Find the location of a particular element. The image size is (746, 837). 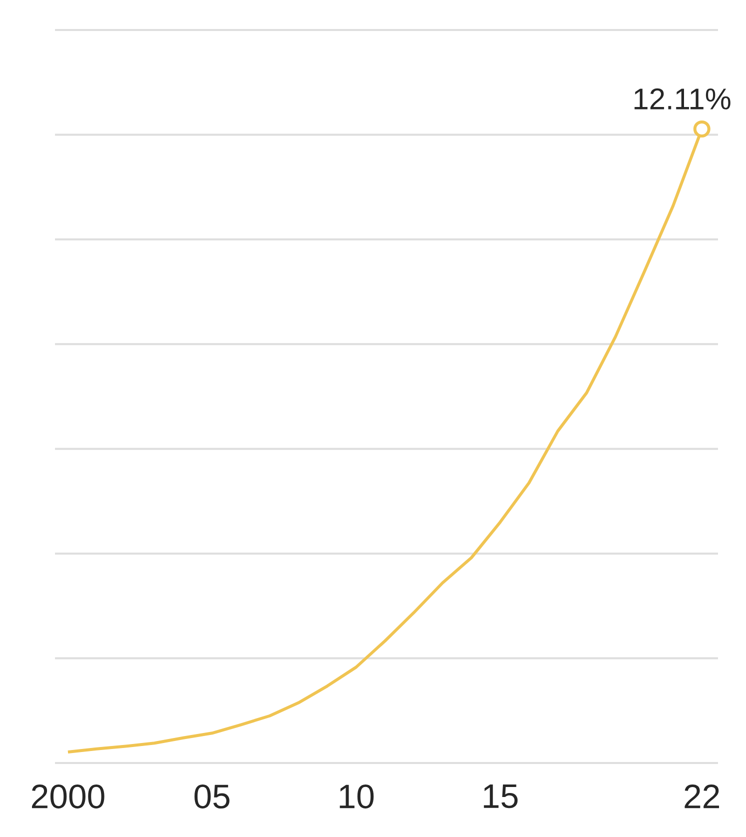

x-tick-label: 22 is located at coordinates (702, 796).